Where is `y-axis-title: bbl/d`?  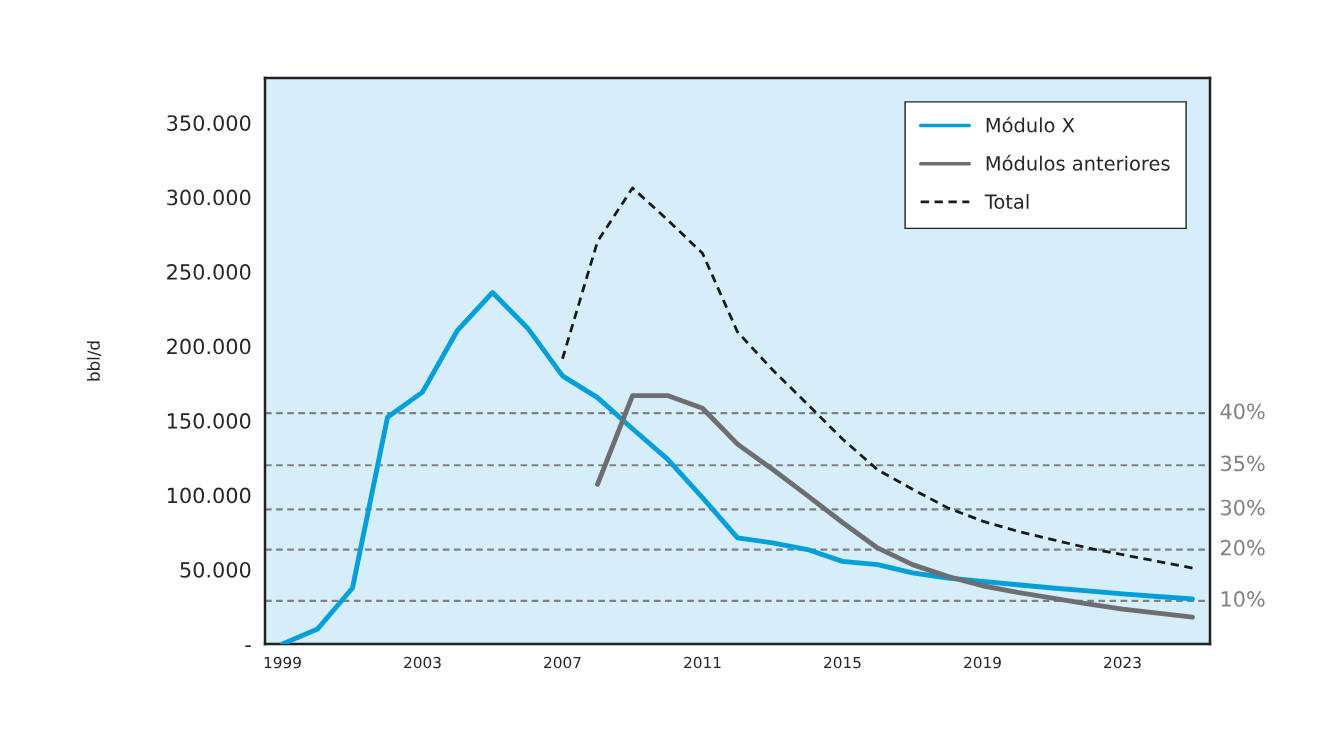
y-axis-title: bbl/d is located at coordinates (94, 361).